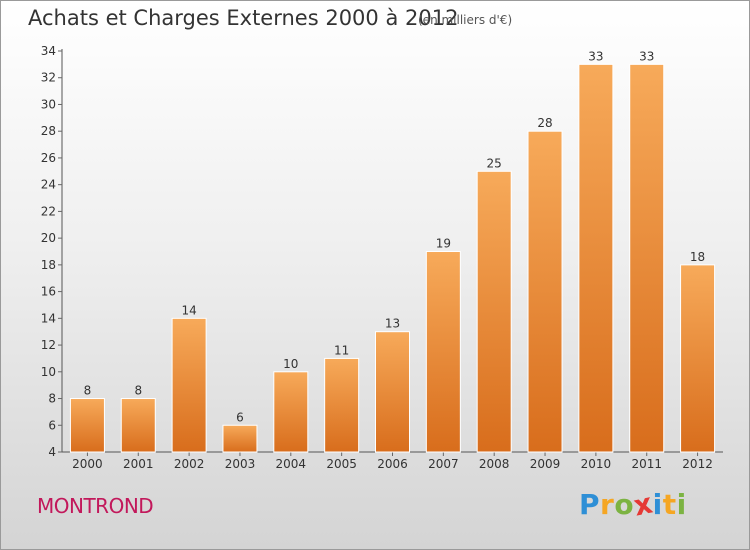 The height and width of the screenshot is (550, 750). Describe the element at coordinates (188, 310) in the screenshot. I see `data-label: 14` at that location.